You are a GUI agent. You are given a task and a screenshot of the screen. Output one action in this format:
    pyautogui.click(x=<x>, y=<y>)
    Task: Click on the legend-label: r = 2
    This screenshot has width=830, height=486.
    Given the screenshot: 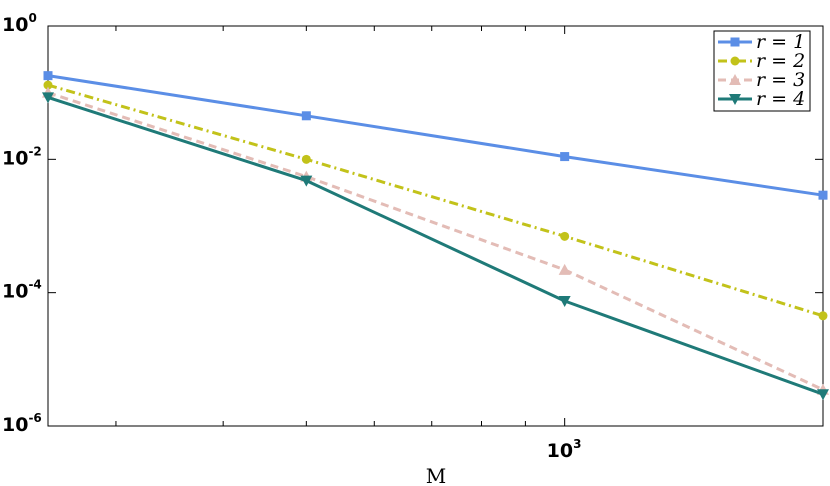 What is the action you would take?
    pyautogui.click(x=780, y=61)
    